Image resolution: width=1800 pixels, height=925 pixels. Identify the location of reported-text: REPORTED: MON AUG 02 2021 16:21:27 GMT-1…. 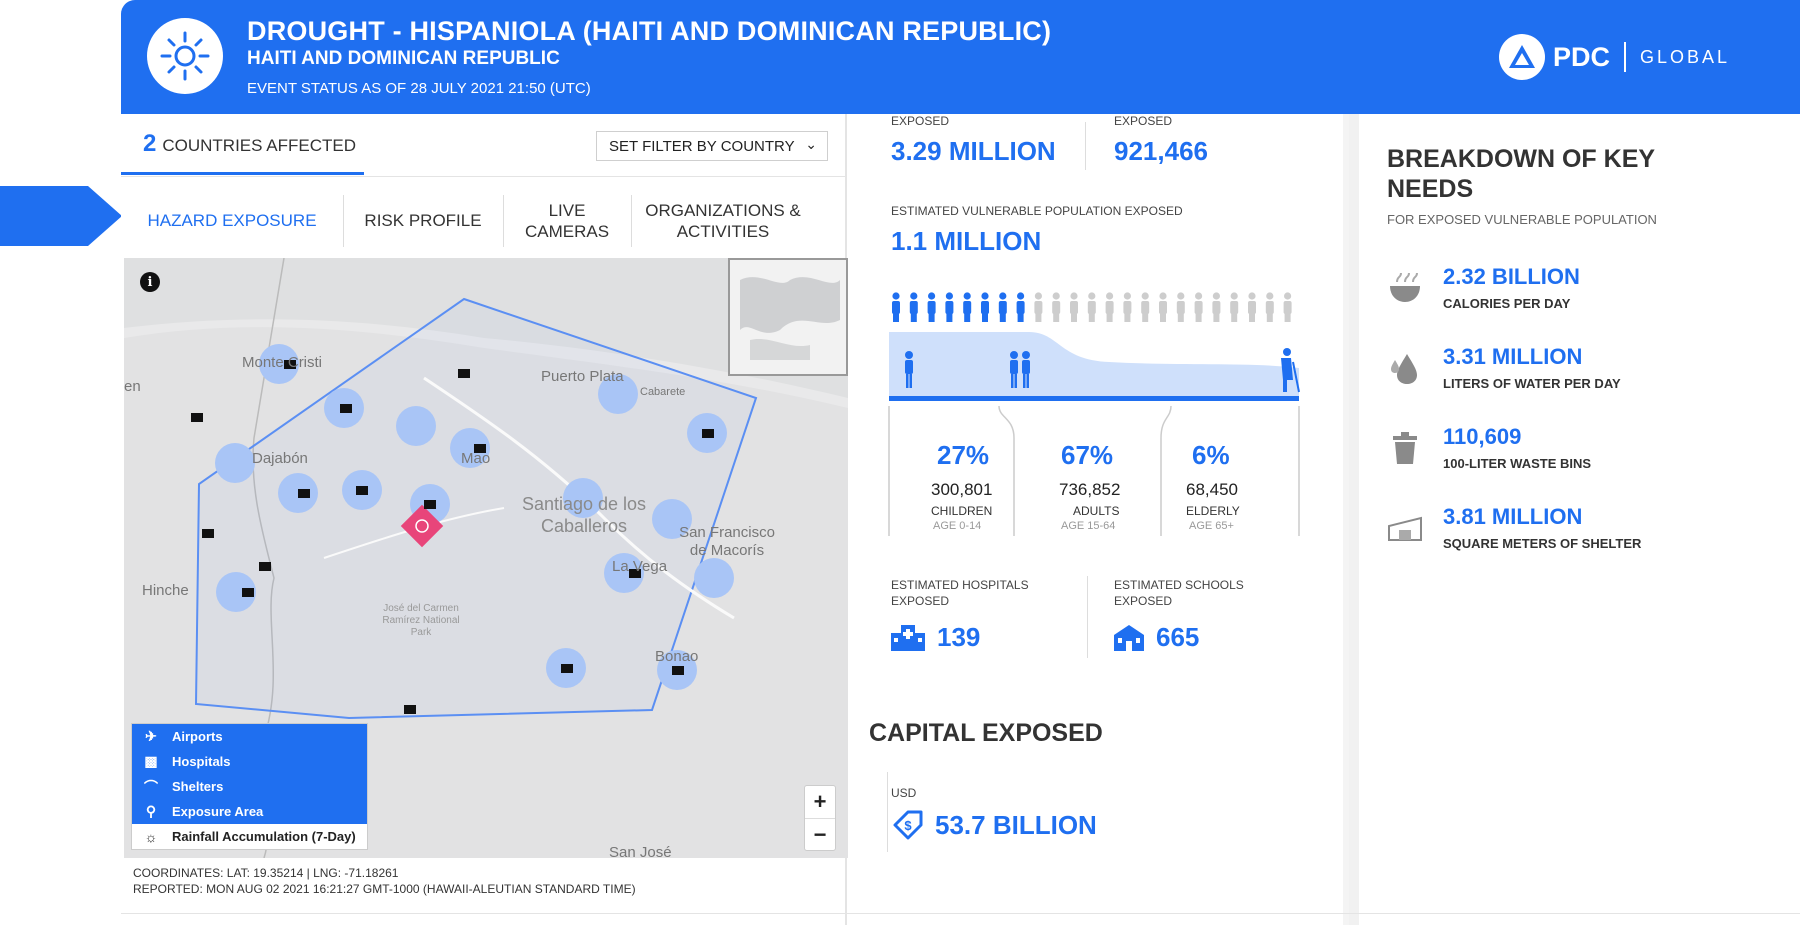
(384, 888).